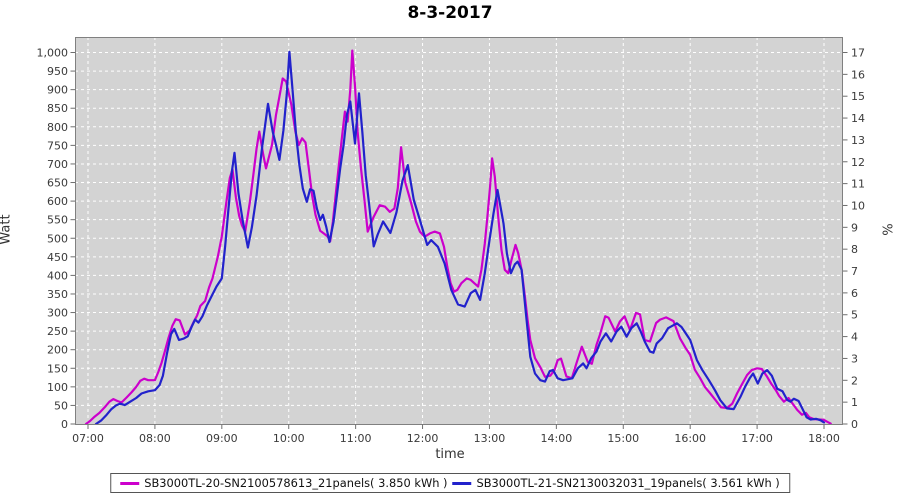 The image size is (900, 500). Describe the element at coordinates (57, 220) in the screenshot. I see `y-axis-left-tick-label: 550` at that location.